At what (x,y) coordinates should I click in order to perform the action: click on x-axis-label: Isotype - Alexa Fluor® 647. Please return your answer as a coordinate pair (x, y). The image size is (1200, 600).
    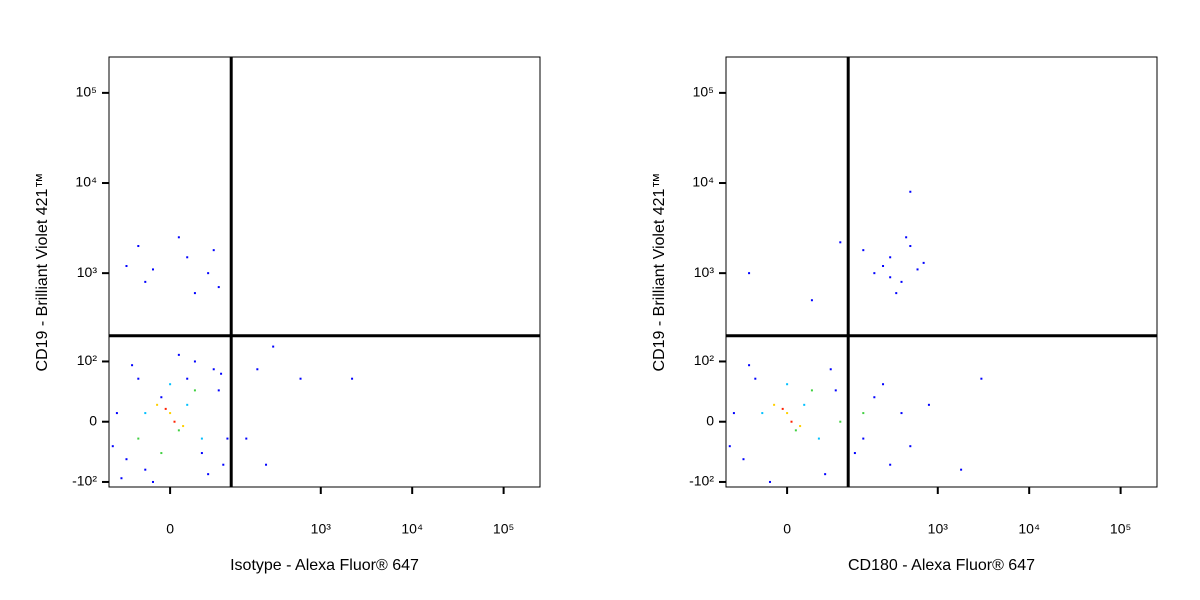
    Looking at the image, I should click on (324, 565).